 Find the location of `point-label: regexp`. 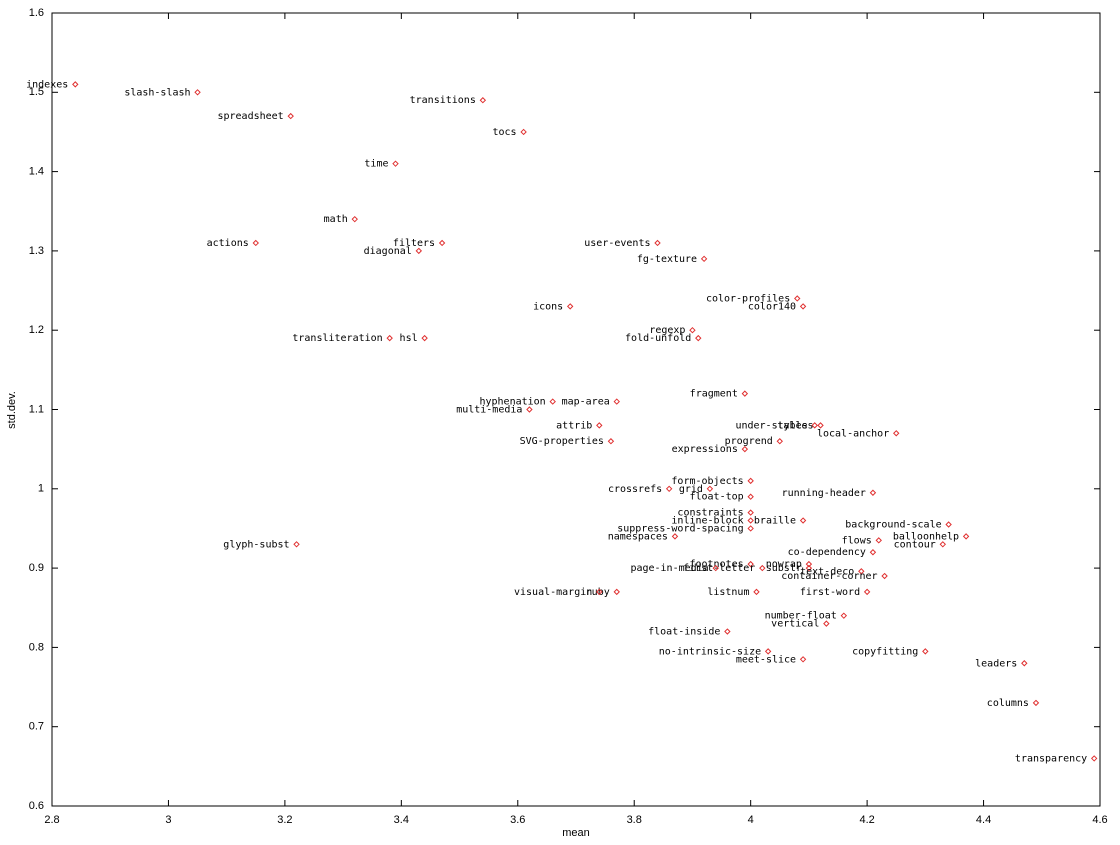

point-label: regexp is located at coordinates (667, 330).